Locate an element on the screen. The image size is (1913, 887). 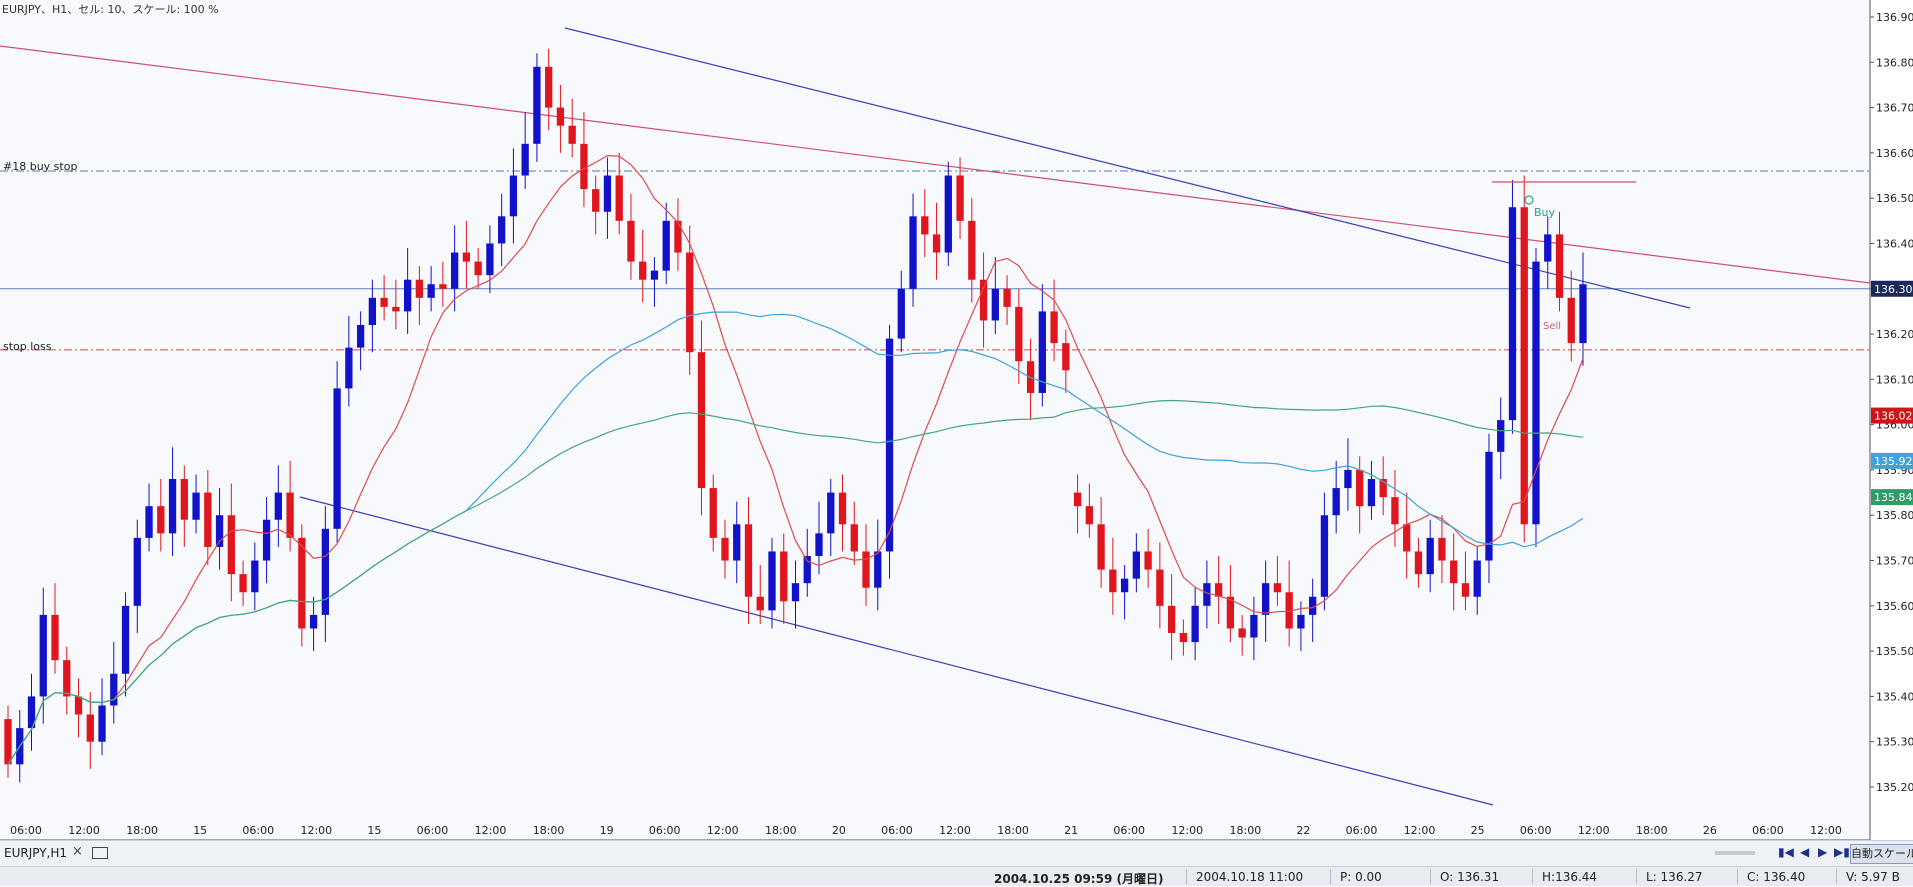
sell-annotation: Sell is located at coordinates (1552, 326).